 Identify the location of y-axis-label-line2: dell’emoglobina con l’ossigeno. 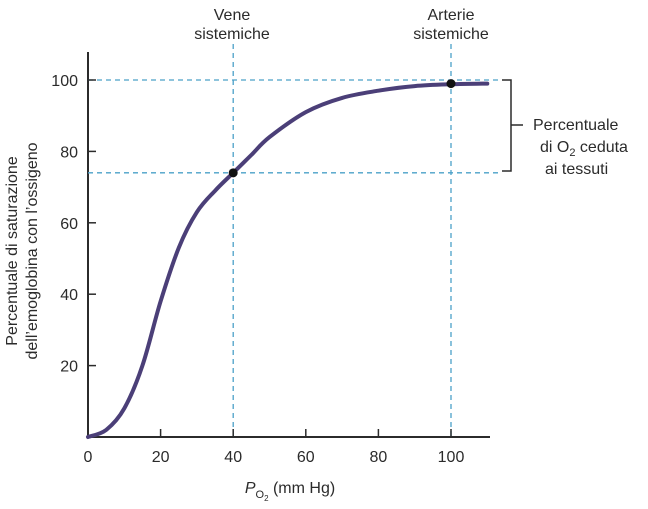
(32, 250).